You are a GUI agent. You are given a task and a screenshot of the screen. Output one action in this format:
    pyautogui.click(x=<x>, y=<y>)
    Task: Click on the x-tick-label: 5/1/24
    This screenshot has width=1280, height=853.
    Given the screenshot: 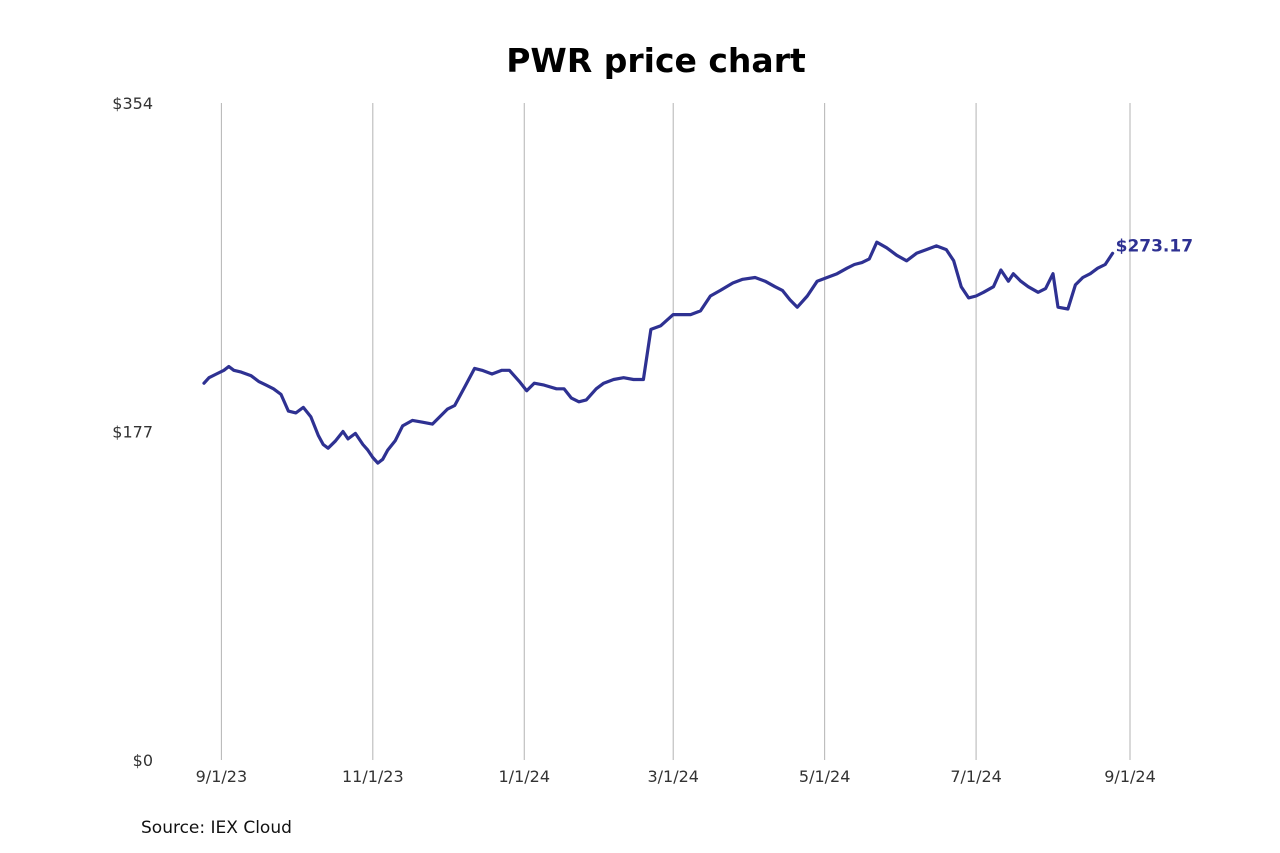 What is the action you would take?
    pyautogui.click(x=825, y=776)
    